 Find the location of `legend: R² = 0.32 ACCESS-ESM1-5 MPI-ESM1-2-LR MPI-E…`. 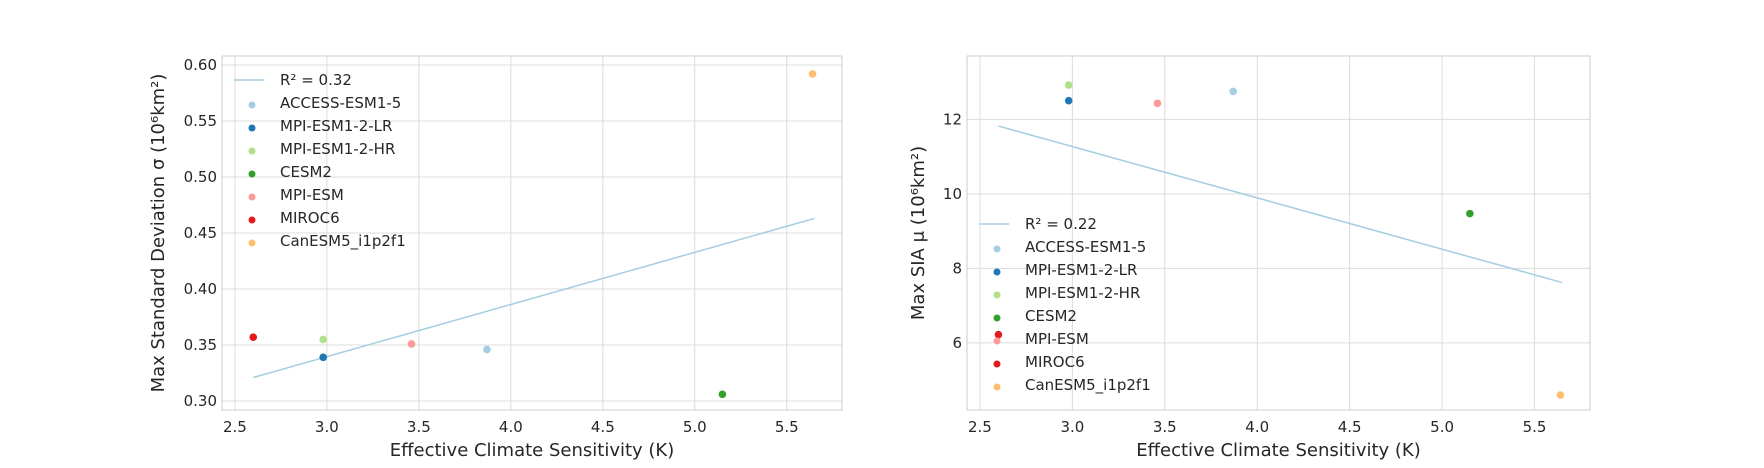

legend: R² = 0.32 ACCESS-ESM1-5 MPI-ESM1-2-LR MPI-E… is located at coordinates (320, 161).